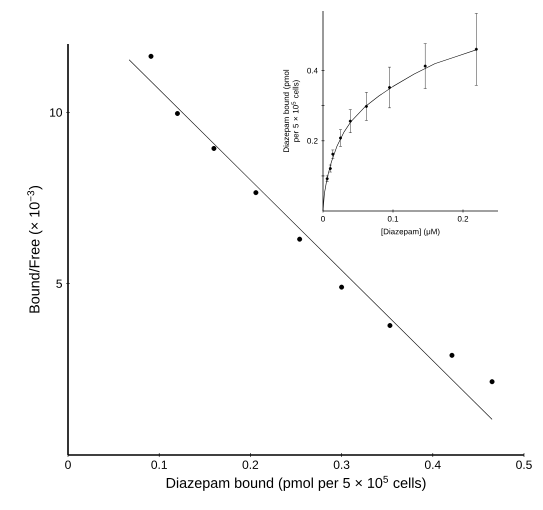 The width and height of the screenshot is (543, 510). What do you see at coordinates (68, 464) in the screenshot?
I see `x-tick-label: 0` at bounding box center [68, 464].